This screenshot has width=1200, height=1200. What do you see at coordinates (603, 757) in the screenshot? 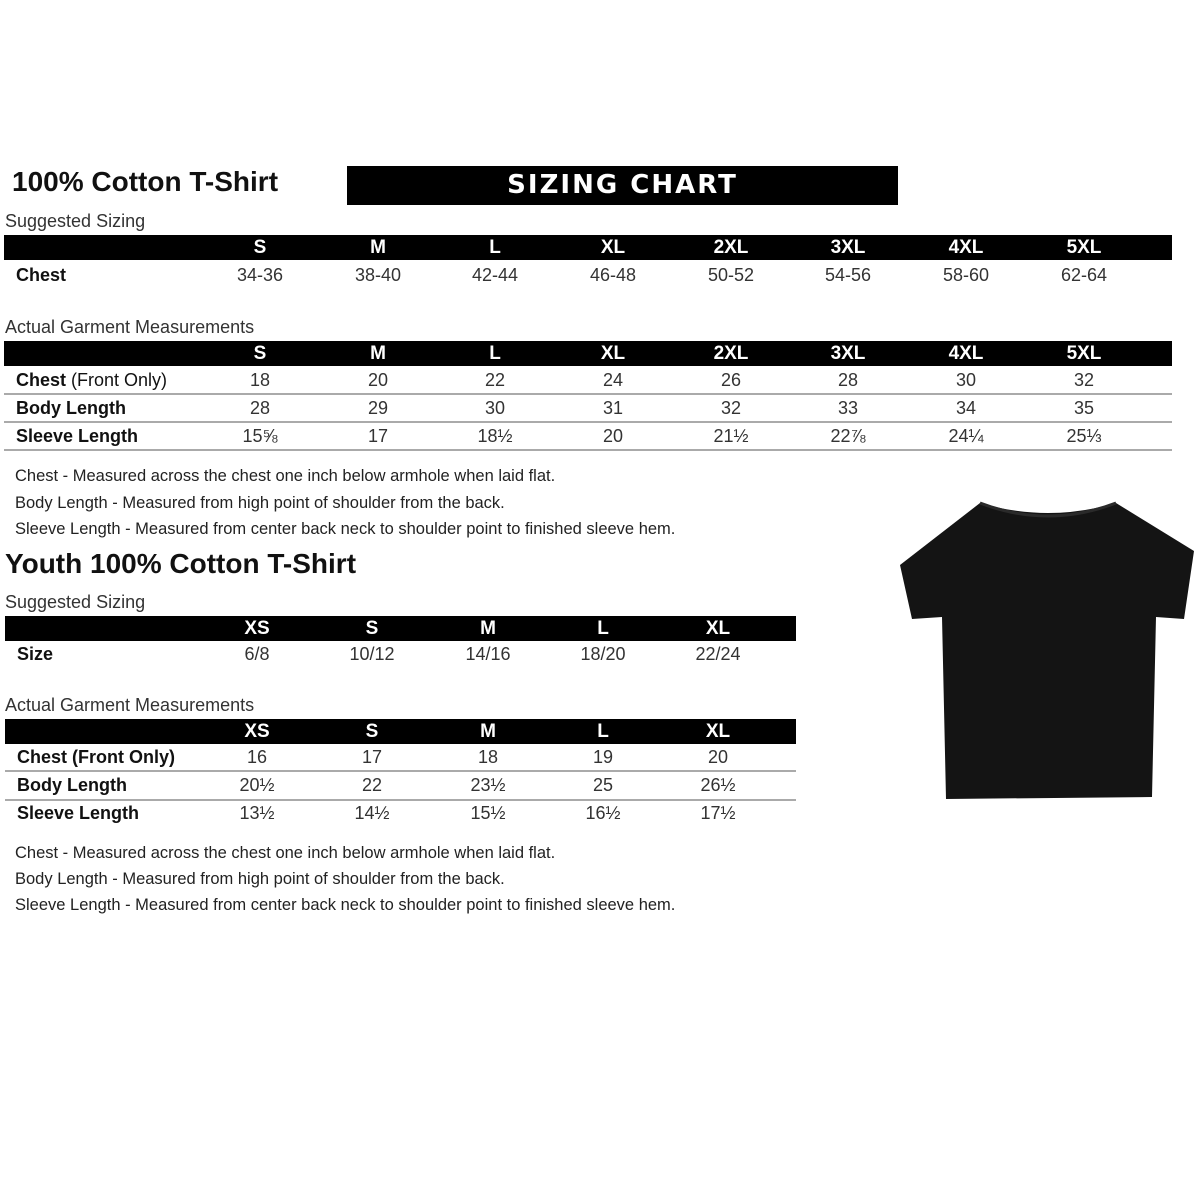
I see `table-cell: 19` at bounding box center [603, 757].